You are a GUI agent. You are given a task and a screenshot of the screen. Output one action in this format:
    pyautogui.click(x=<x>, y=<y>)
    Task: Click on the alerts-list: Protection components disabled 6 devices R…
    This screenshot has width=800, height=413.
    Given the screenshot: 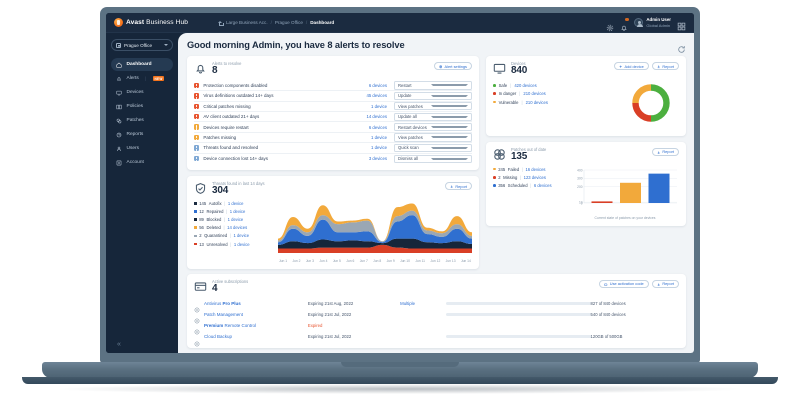 What is the action you would take?
    pyautogui.click(x=333, y=122)
    